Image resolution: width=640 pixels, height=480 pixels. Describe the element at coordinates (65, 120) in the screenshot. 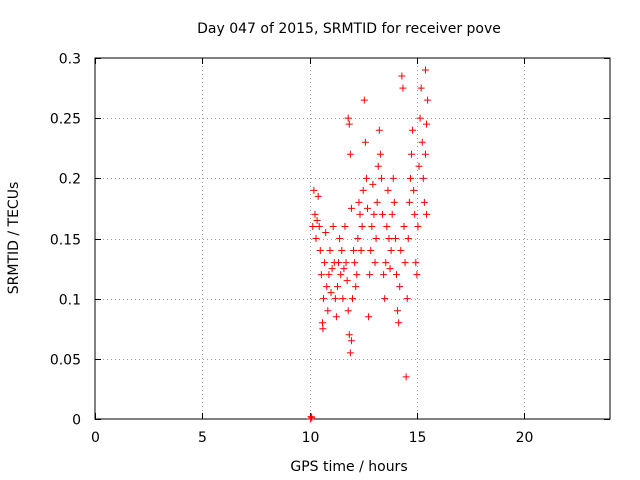

I see `y-tick-label: 0.25` at that location.